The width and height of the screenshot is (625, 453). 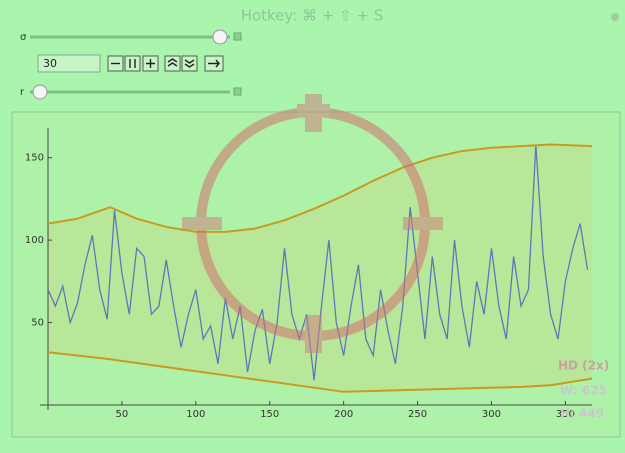 What do you see at coordinates (22, 92) in the screenshot?
I see `r-label: r` at bounding box center [22, 92].